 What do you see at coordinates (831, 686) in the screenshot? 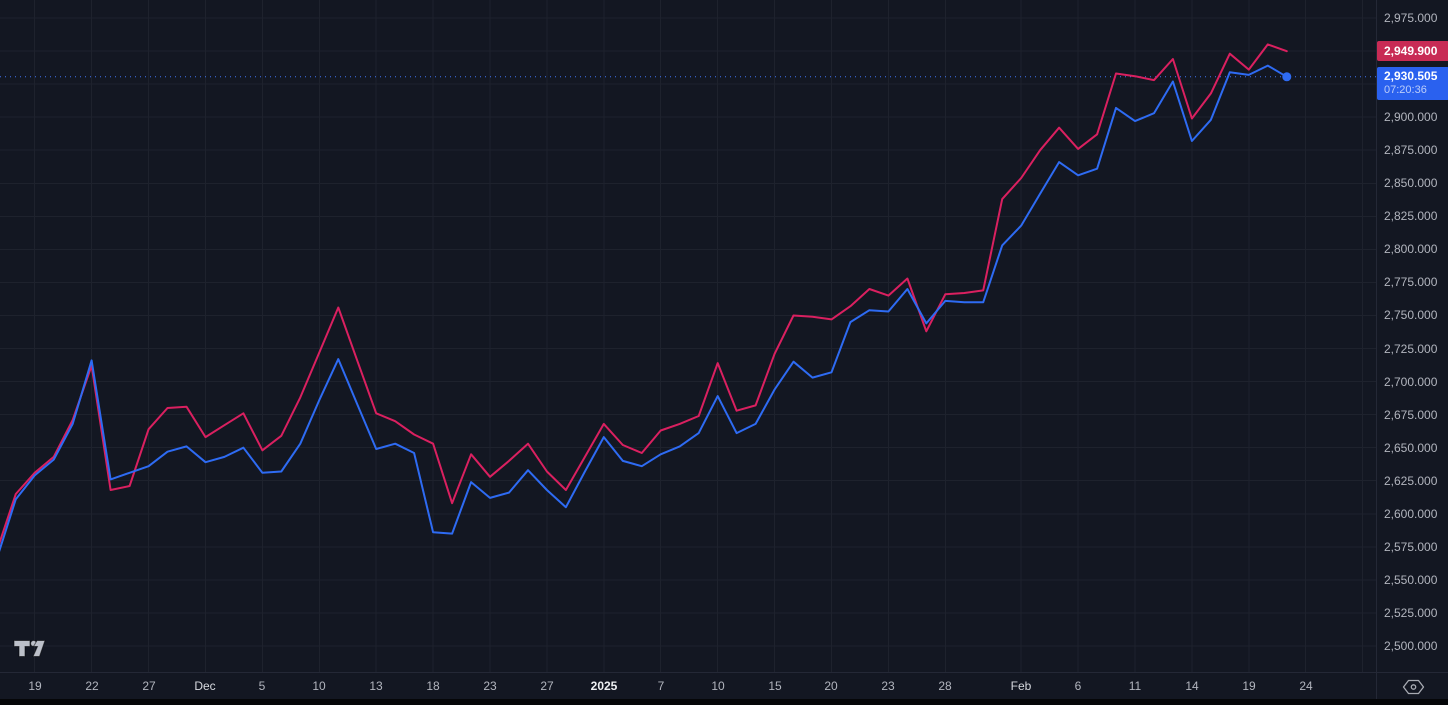
I see `time-axis-label: 20` at bounding box center [831, 686].